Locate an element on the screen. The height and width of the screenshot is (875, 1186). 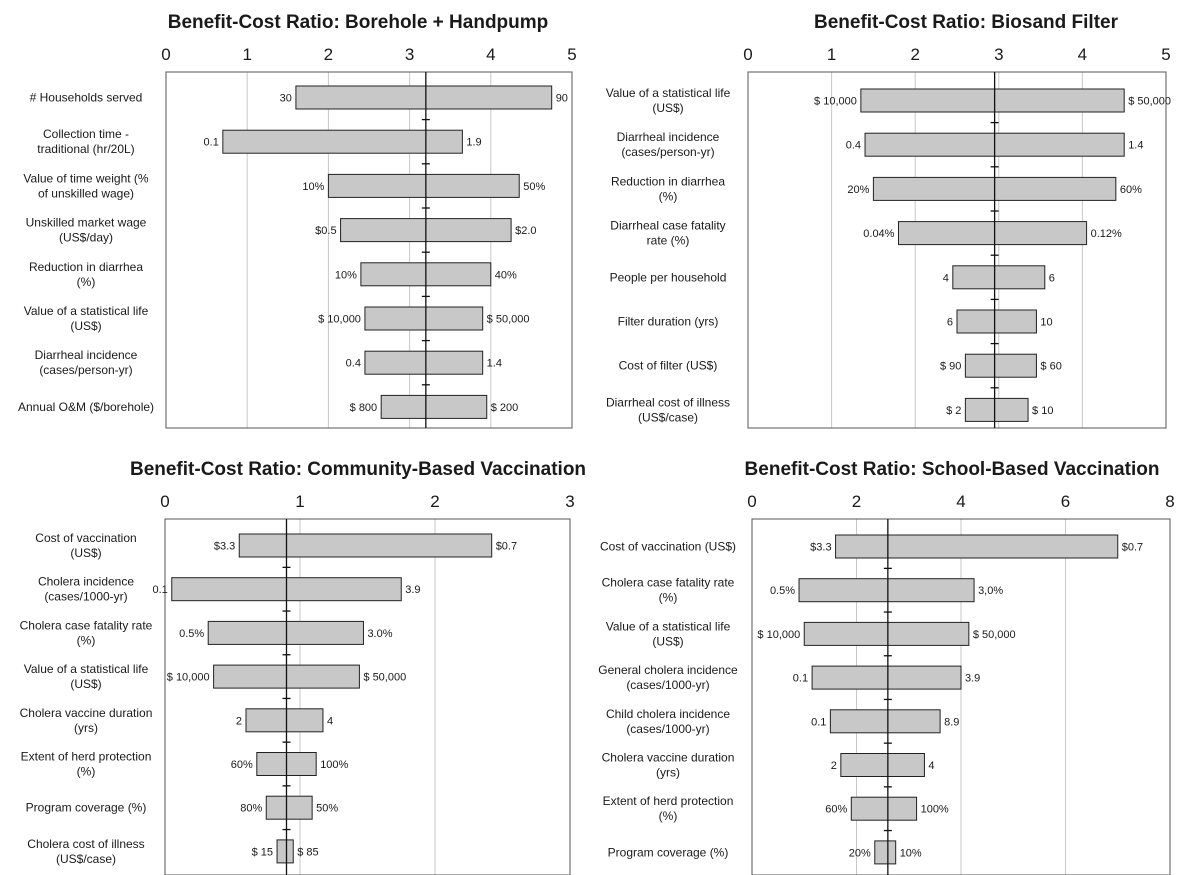
bar-high-label: 3,0% is located at coordinates (990, 591).